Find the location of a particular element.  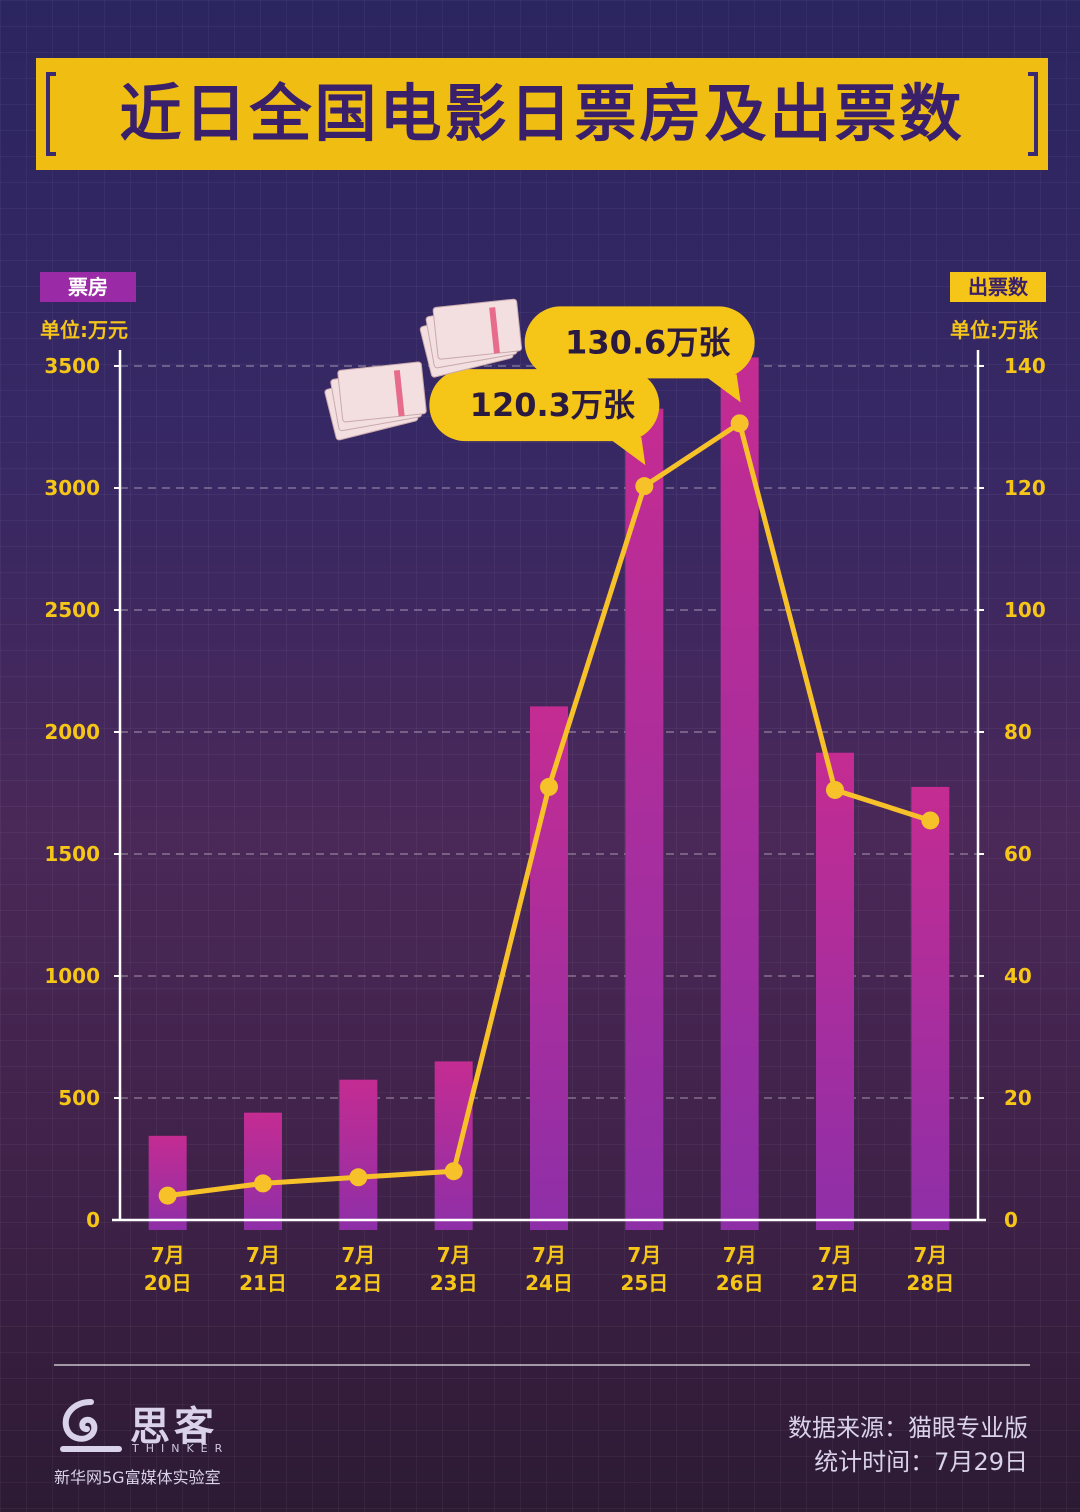

brand-name-en: THINKER is located at coordinates (181, 1448).